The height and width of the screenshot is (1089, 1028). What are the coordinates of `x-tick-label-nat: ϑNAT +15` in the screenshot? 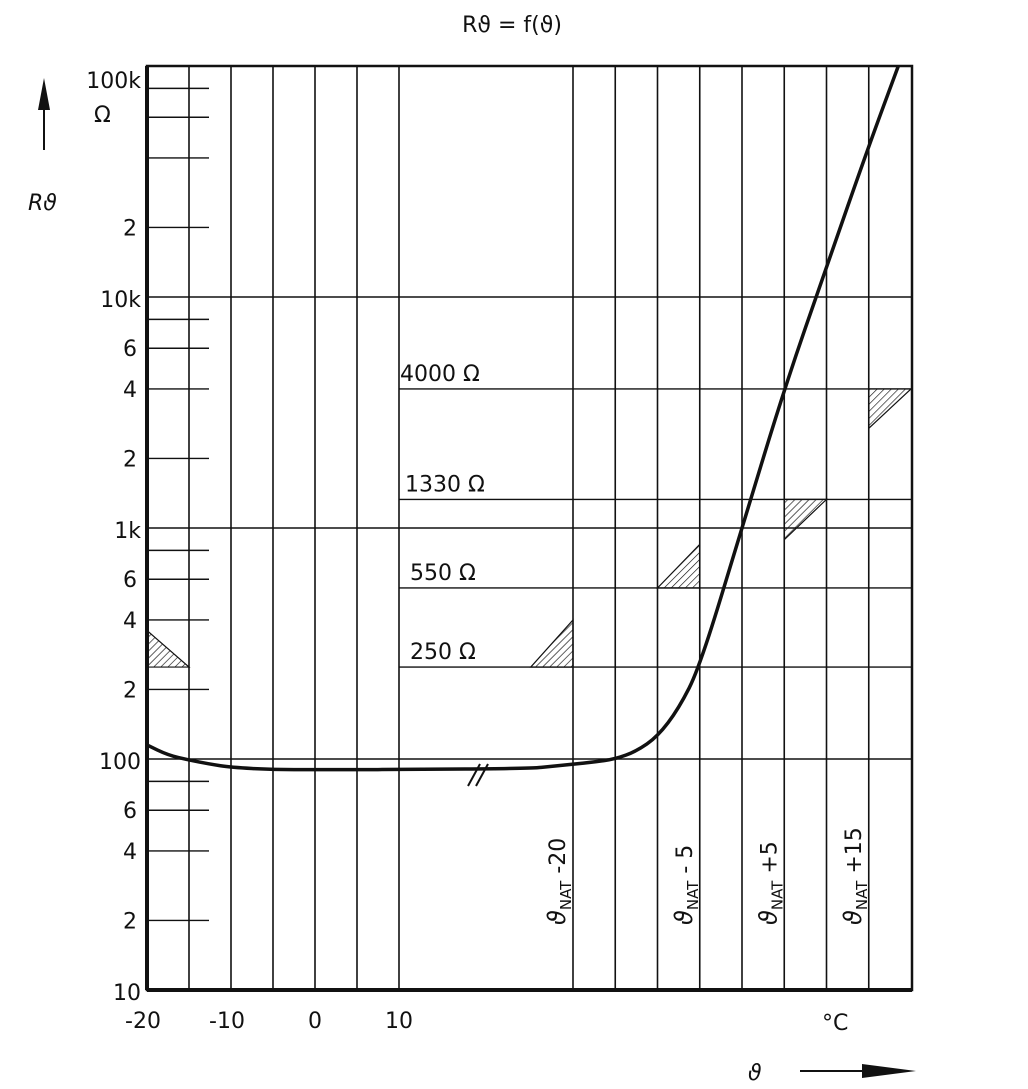 It's located at (855, 876).